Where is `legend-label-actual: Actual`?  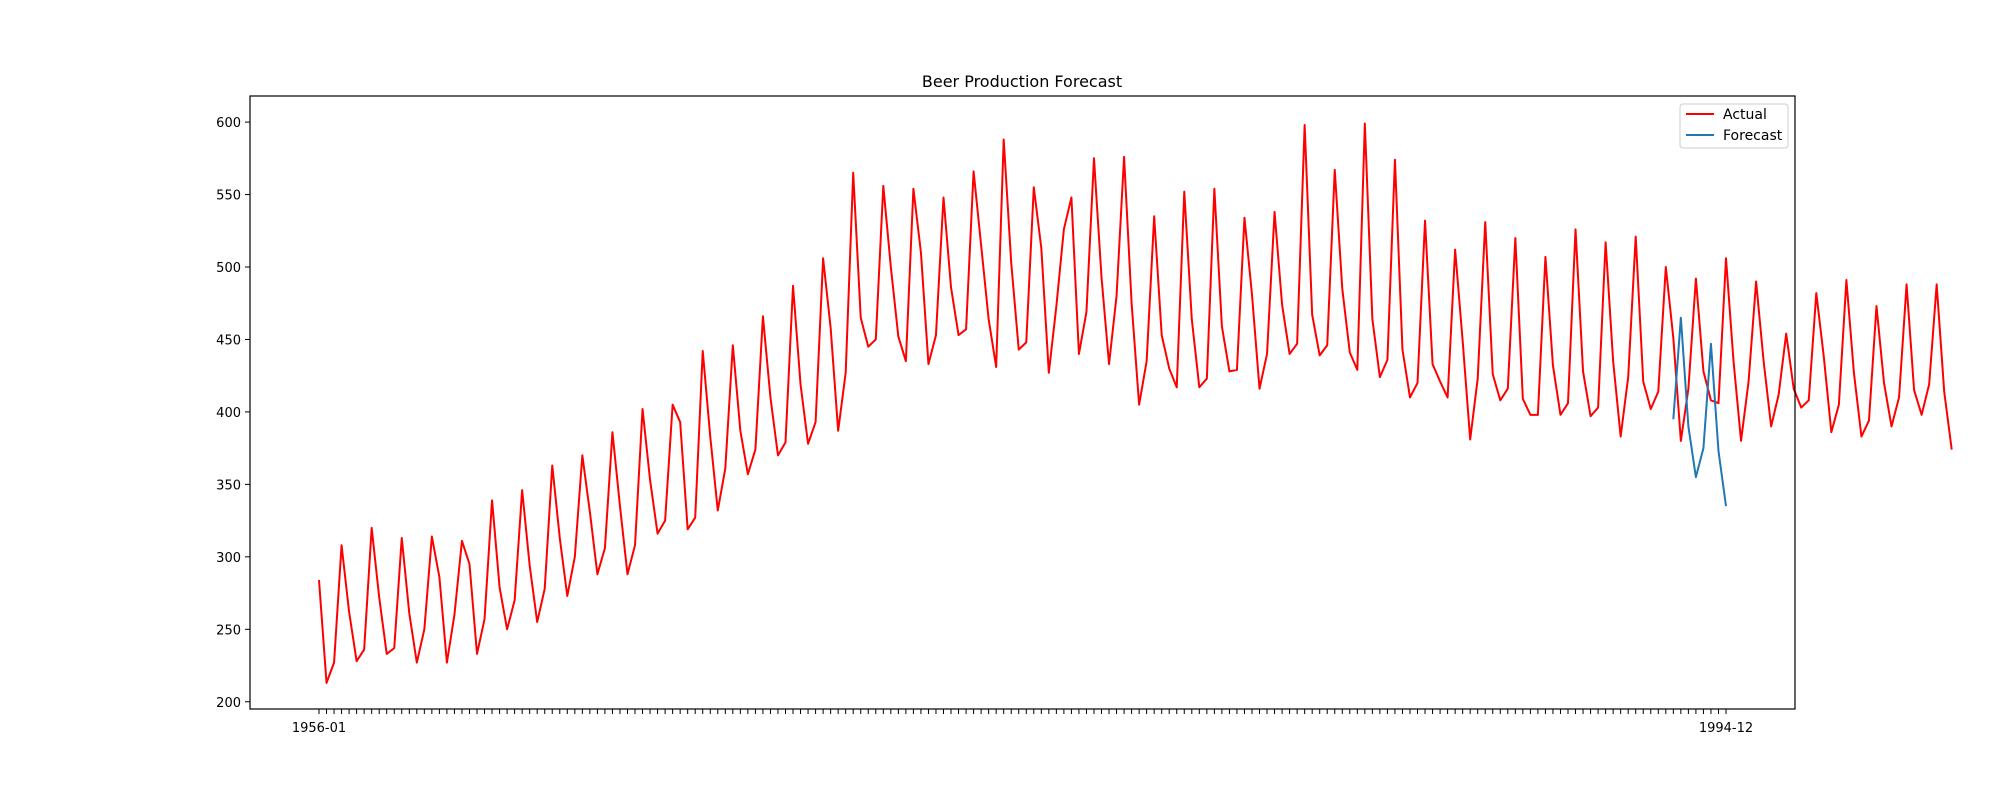 legend-label-actual: Actual is located at coordinates (1745, 115).